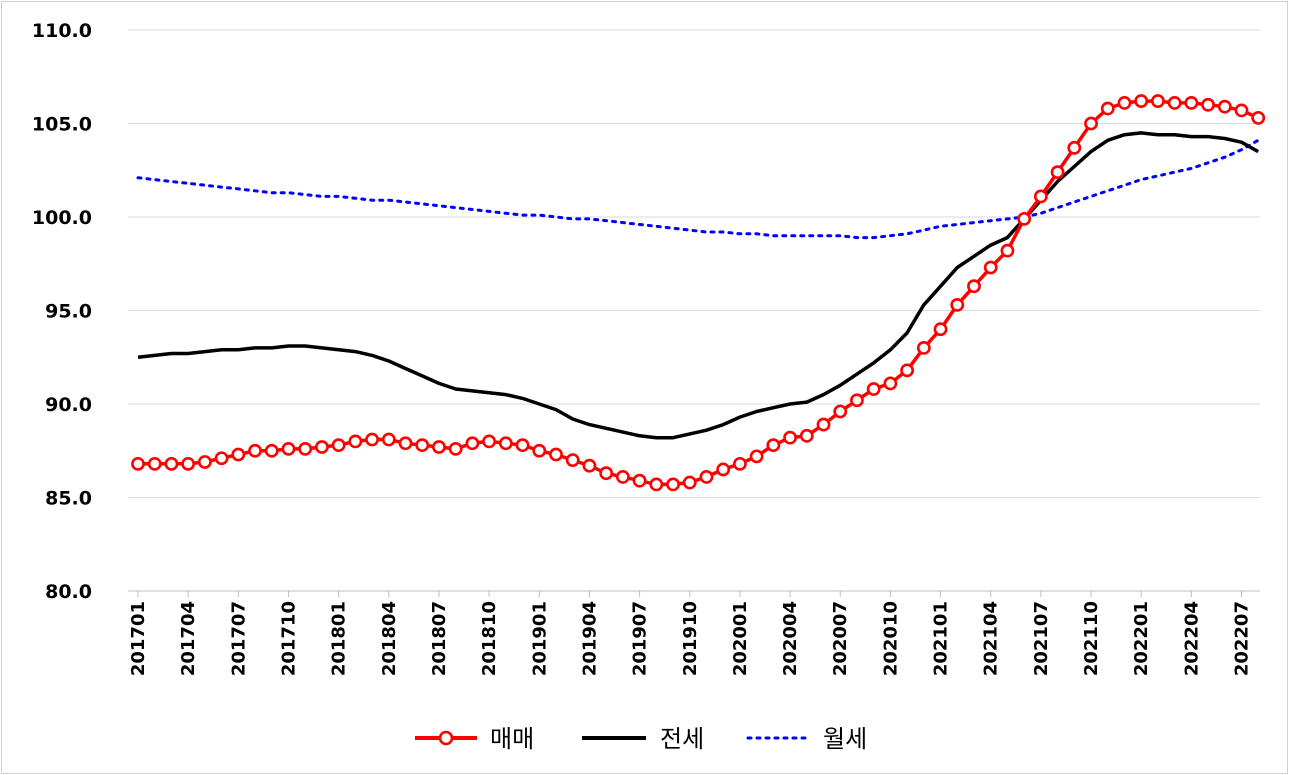 The width and height of the screenshot is (1289, 775). What do you see at coordinates (991, 638) in the screenshot?
I see `x-tick-label: 202104` at bounding box center [991, 638].